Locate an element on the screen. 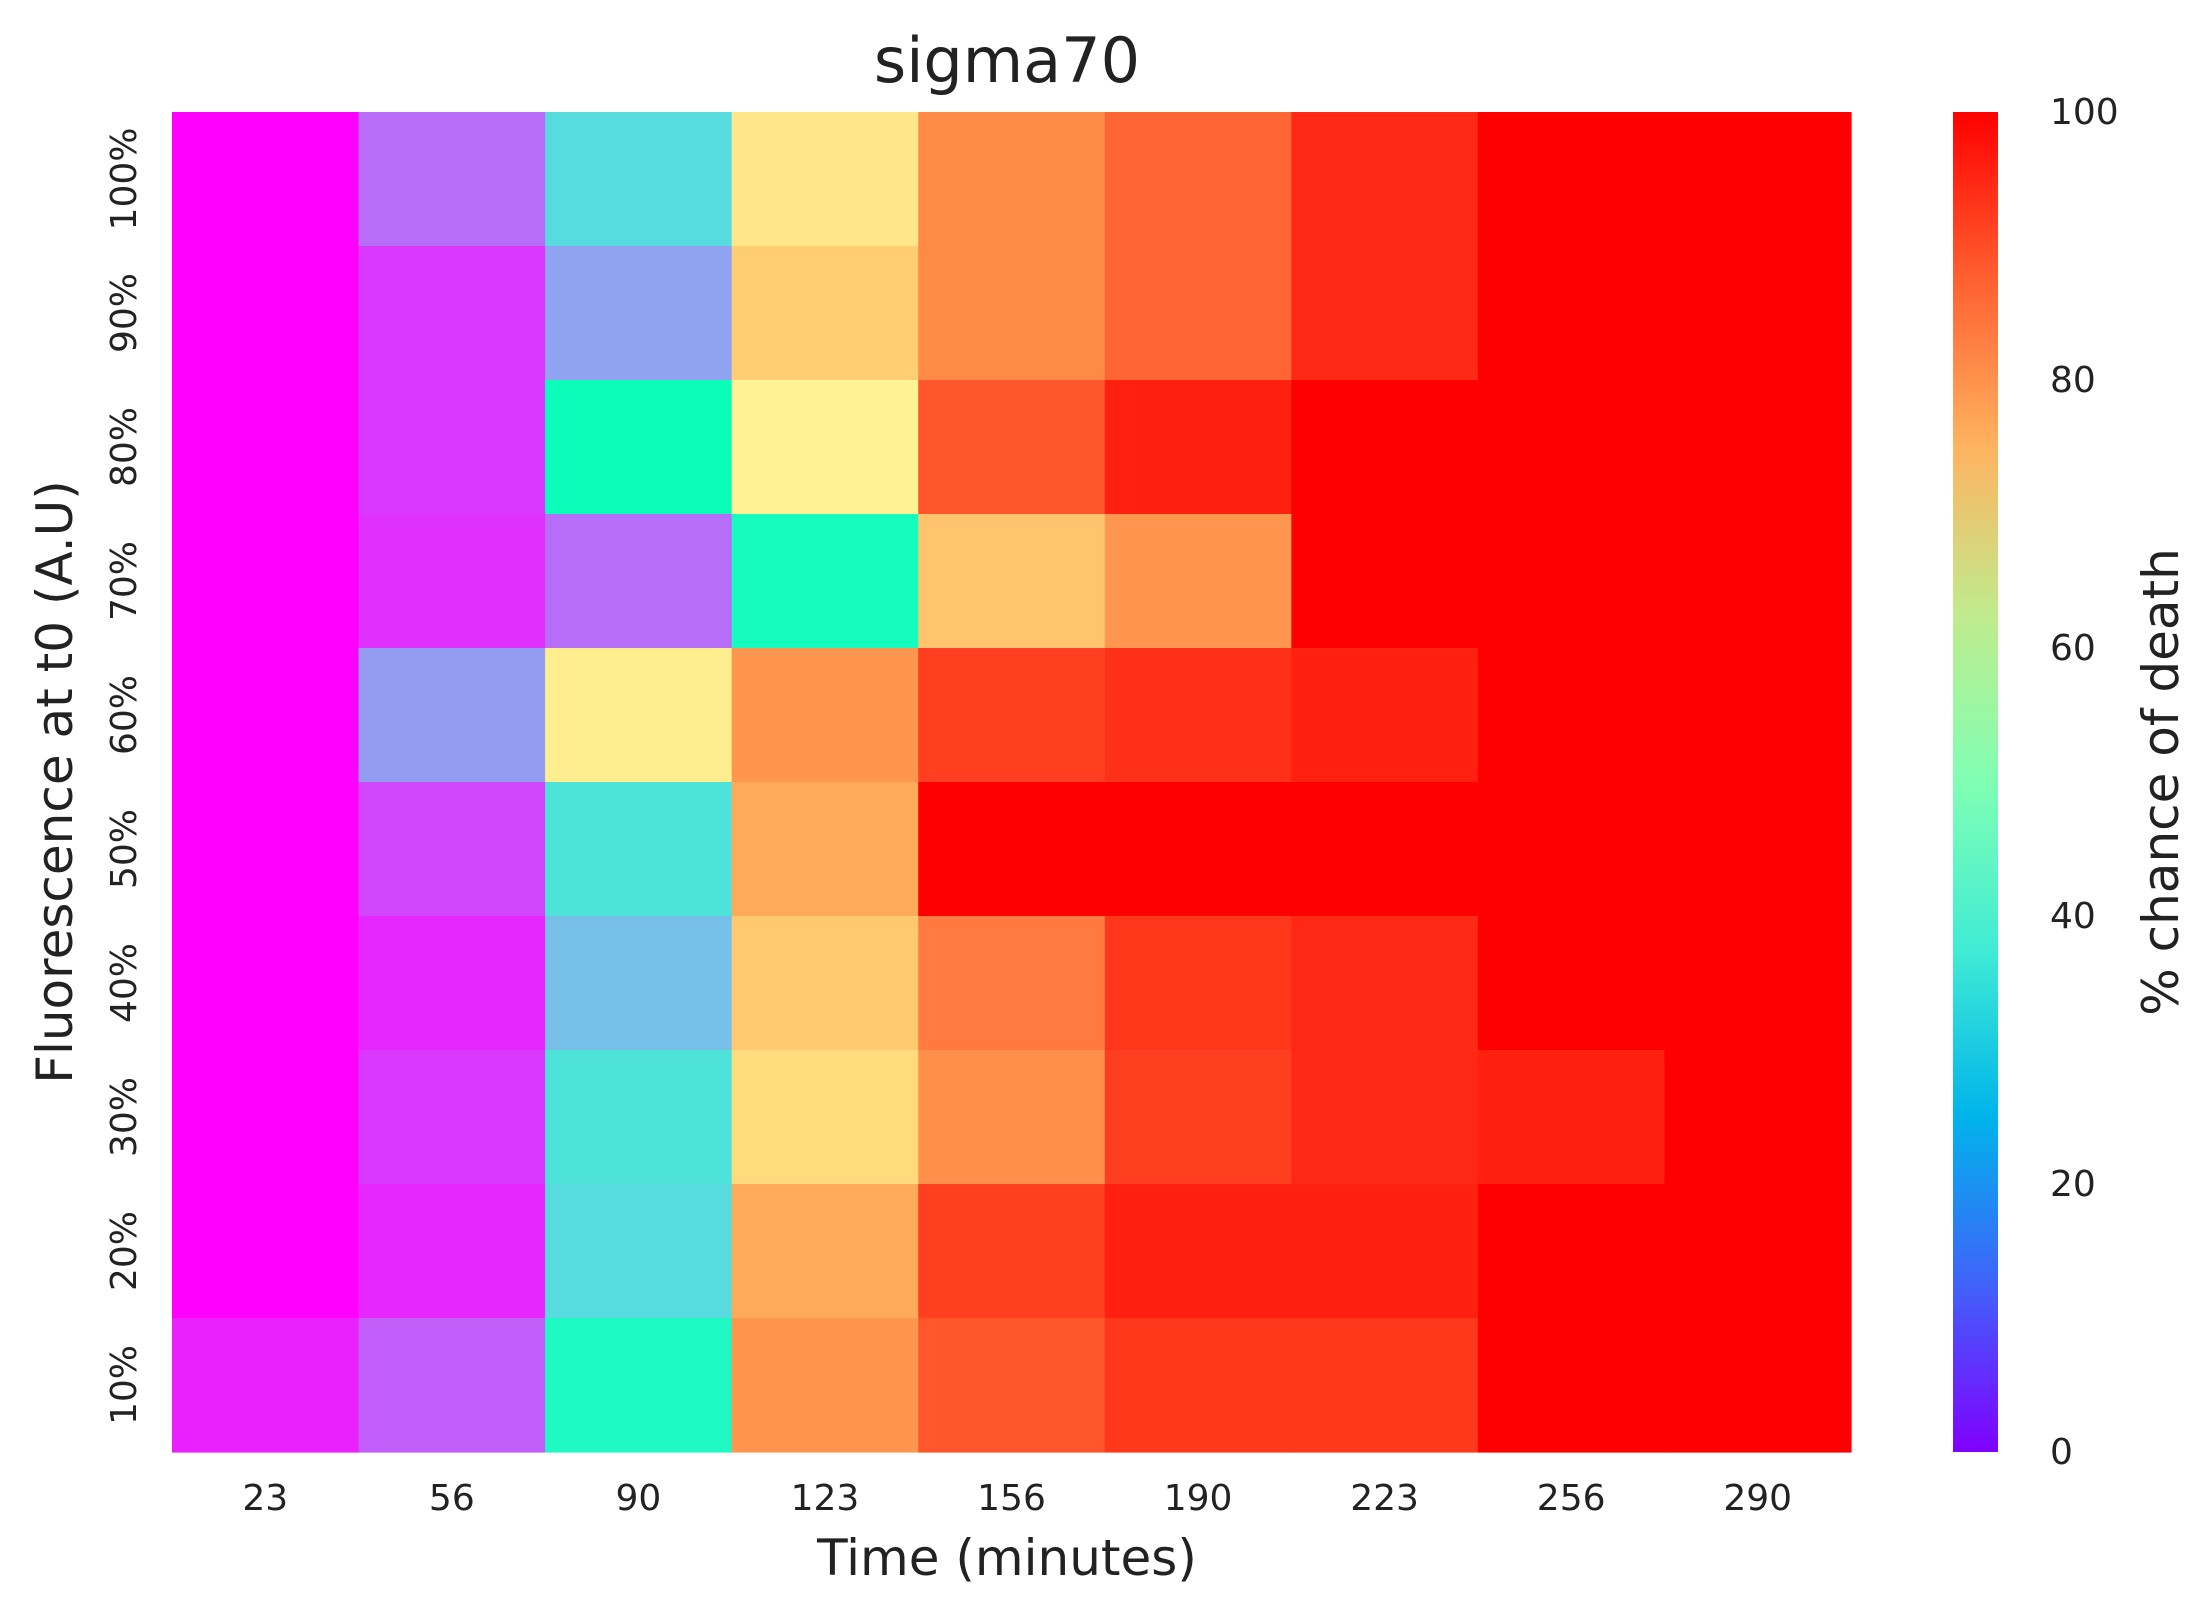 This screenshot has height=1617, width=2204. y-tick-labels: 100% 90% 80% 70% 60% 50% 40% 30% 20% 10% is located at coordinates (124, 776).